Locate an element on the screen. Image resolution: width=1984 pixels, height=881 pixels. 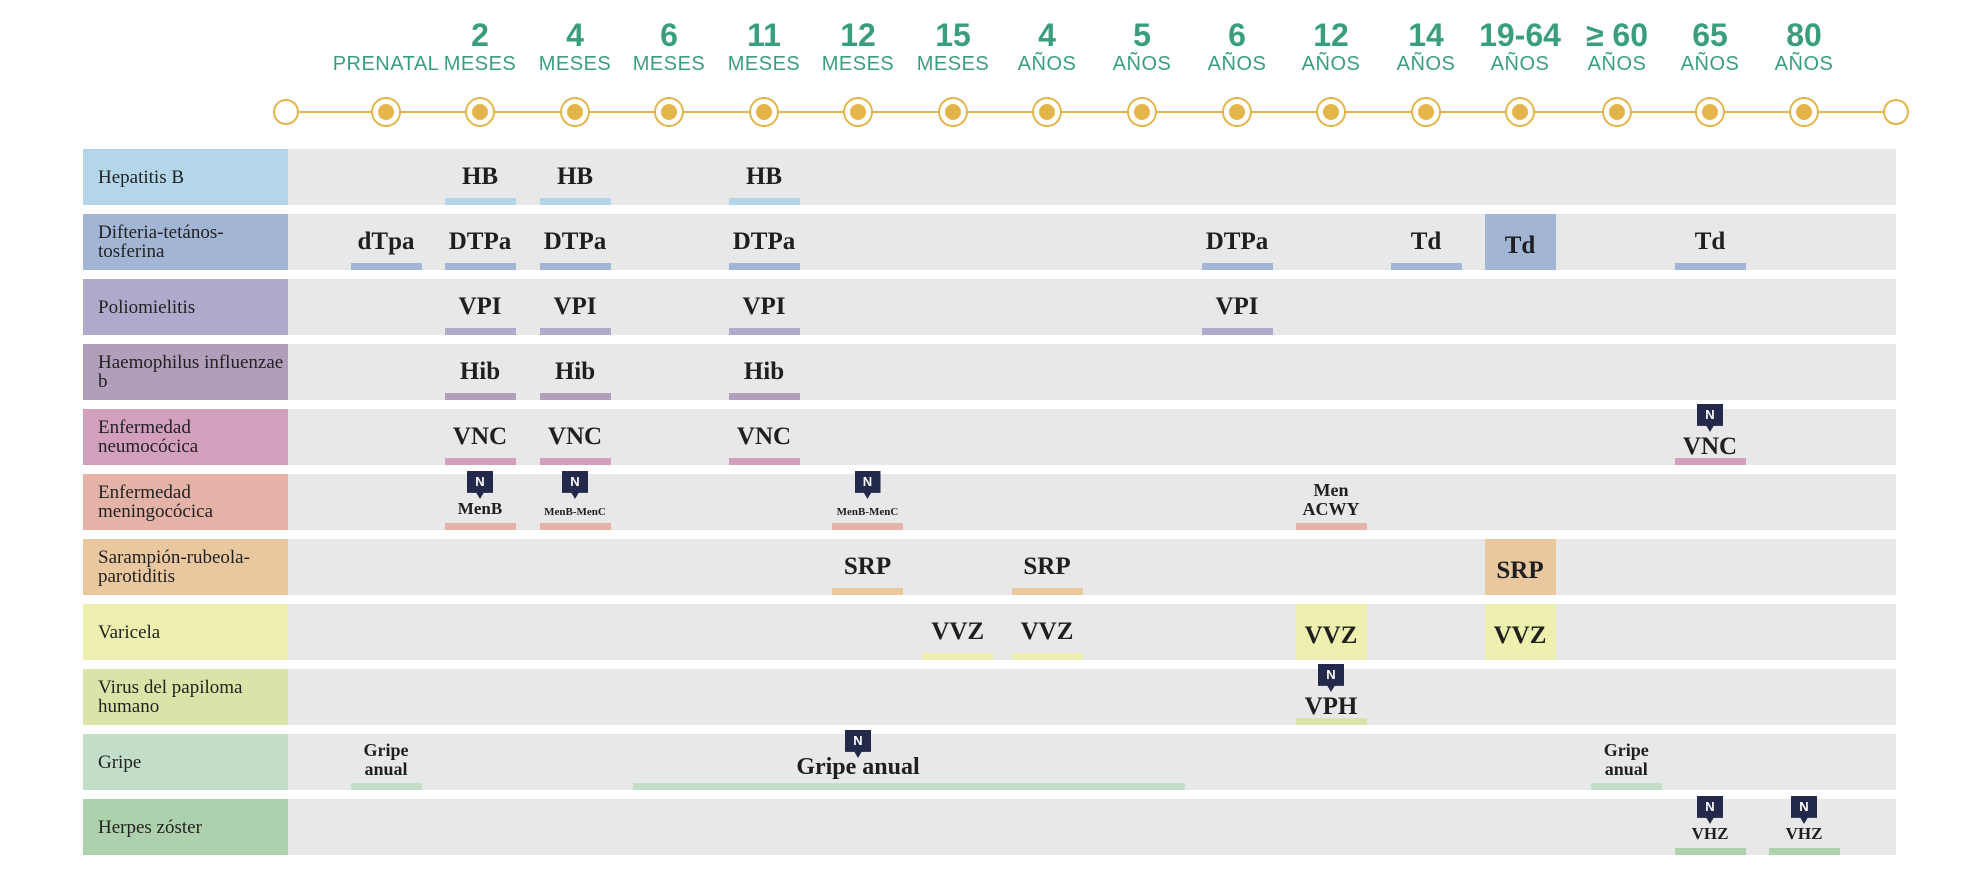
age-header: 14 AÑOS is located at coordinates (1426, 46).